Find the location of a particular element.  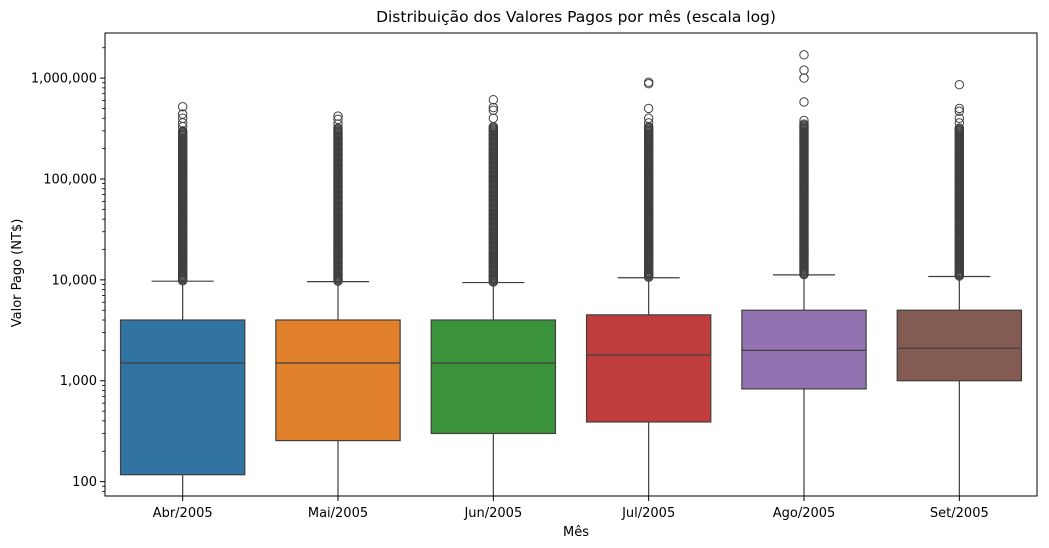

x-tick-label: Jun/2005 is located at coordinates (492, 513).